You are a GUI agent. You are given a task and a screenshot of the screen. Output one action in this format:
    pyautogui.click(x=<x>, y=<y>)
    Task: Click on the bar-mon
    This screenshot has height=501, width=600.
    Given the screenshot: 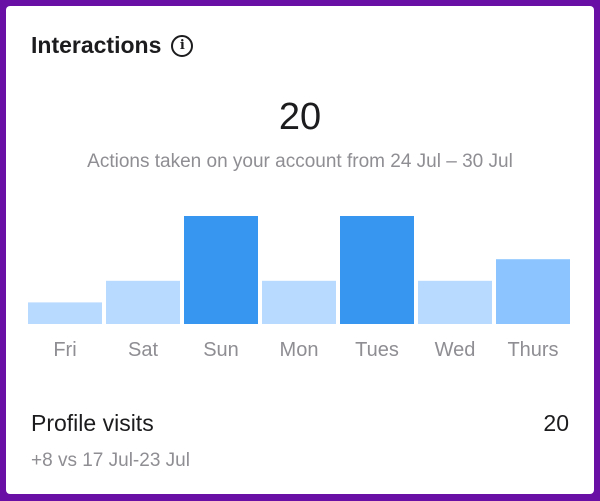 What is the action you would take?
    pyautogui.click(x=299, y=302)
    